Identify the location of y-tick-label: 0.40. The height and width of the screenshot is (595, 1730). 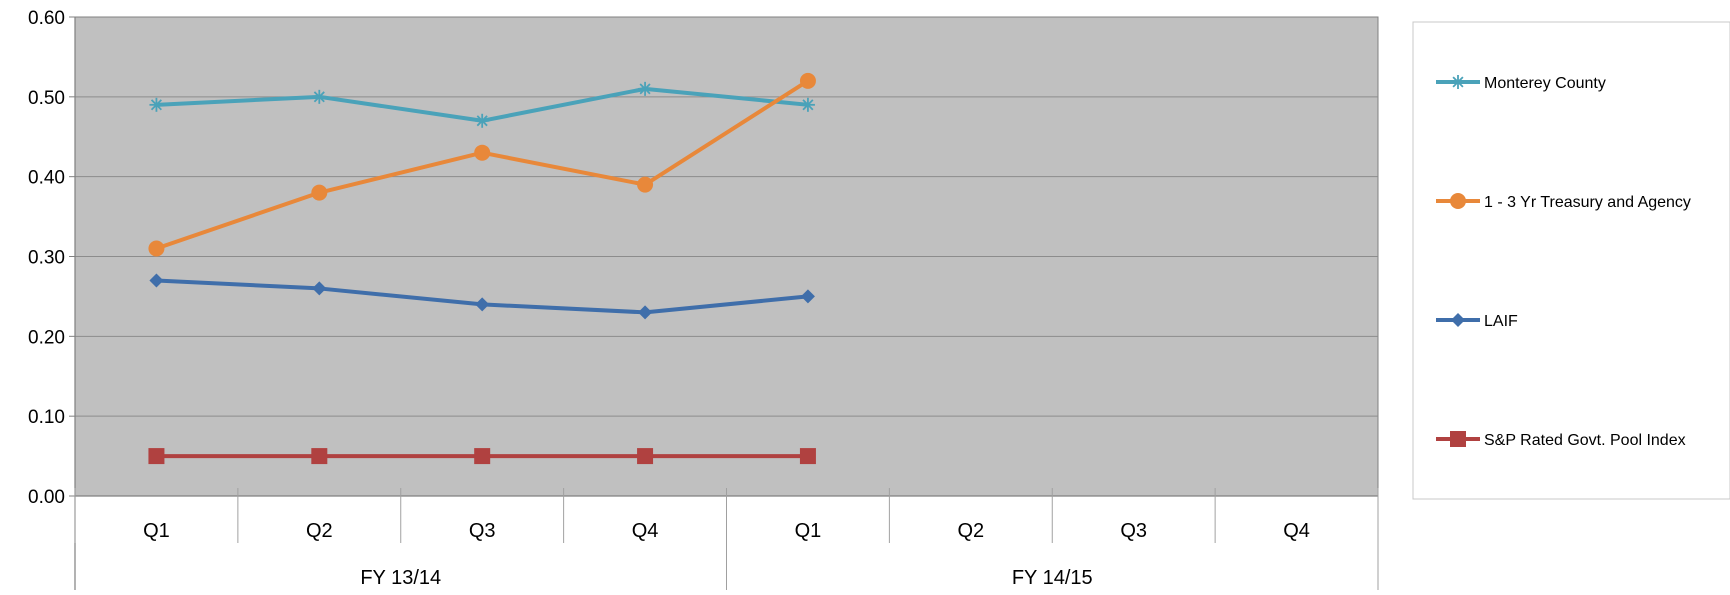
(46, 178).